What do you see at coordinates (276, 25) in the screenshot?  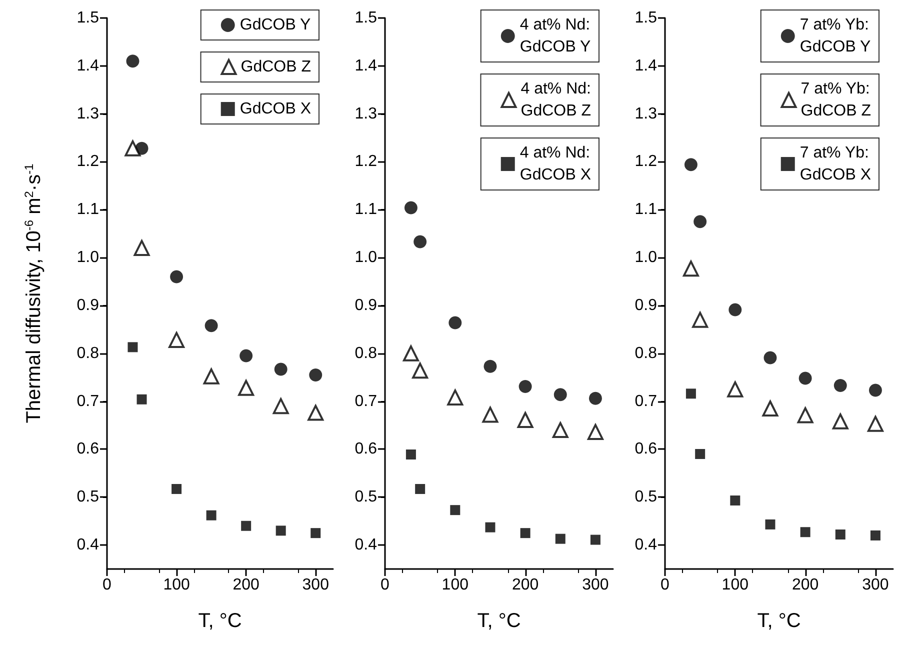 I see `legend-label: GdCOB Y` at bounding box center [276, 25].